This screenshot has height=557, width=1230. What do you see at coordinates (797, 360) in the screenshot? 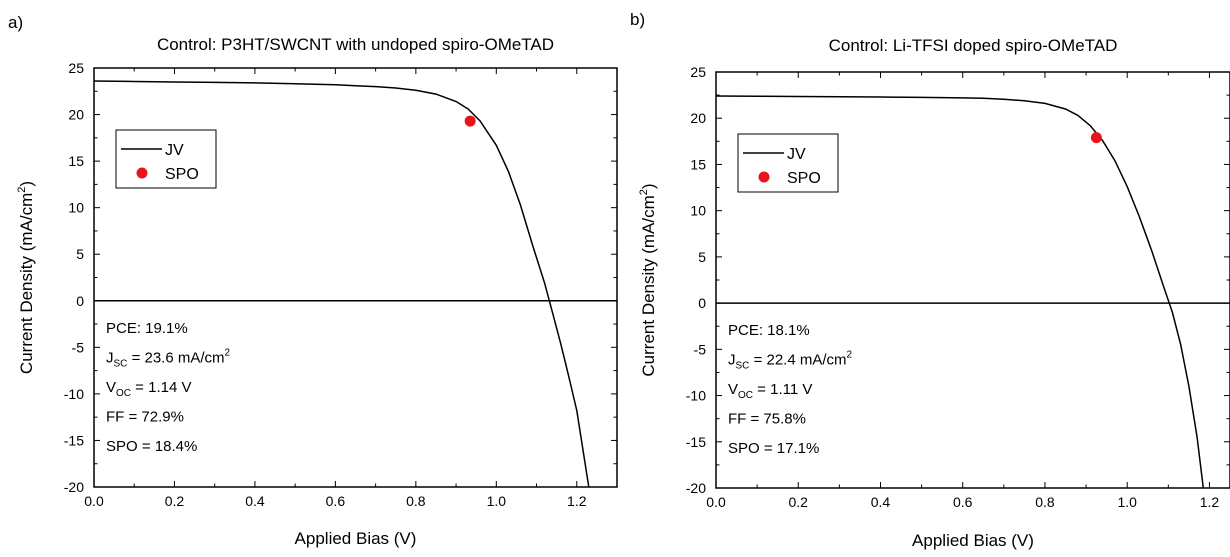
I see `jsc-value: = 22.4 mA/cm` at bounding box center [797, 360].